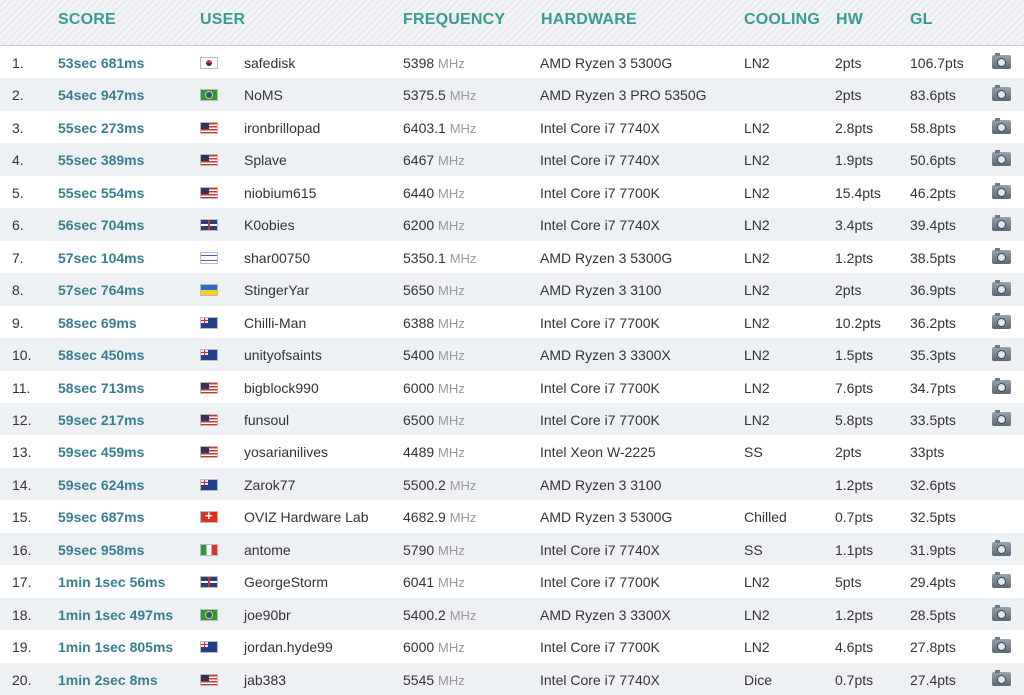 This screenshot has width=1024, height=695. What do you see at coordinates (277, 290) in the screenshot?
I see `username: StingerYar` at bounding box center [277, 290].